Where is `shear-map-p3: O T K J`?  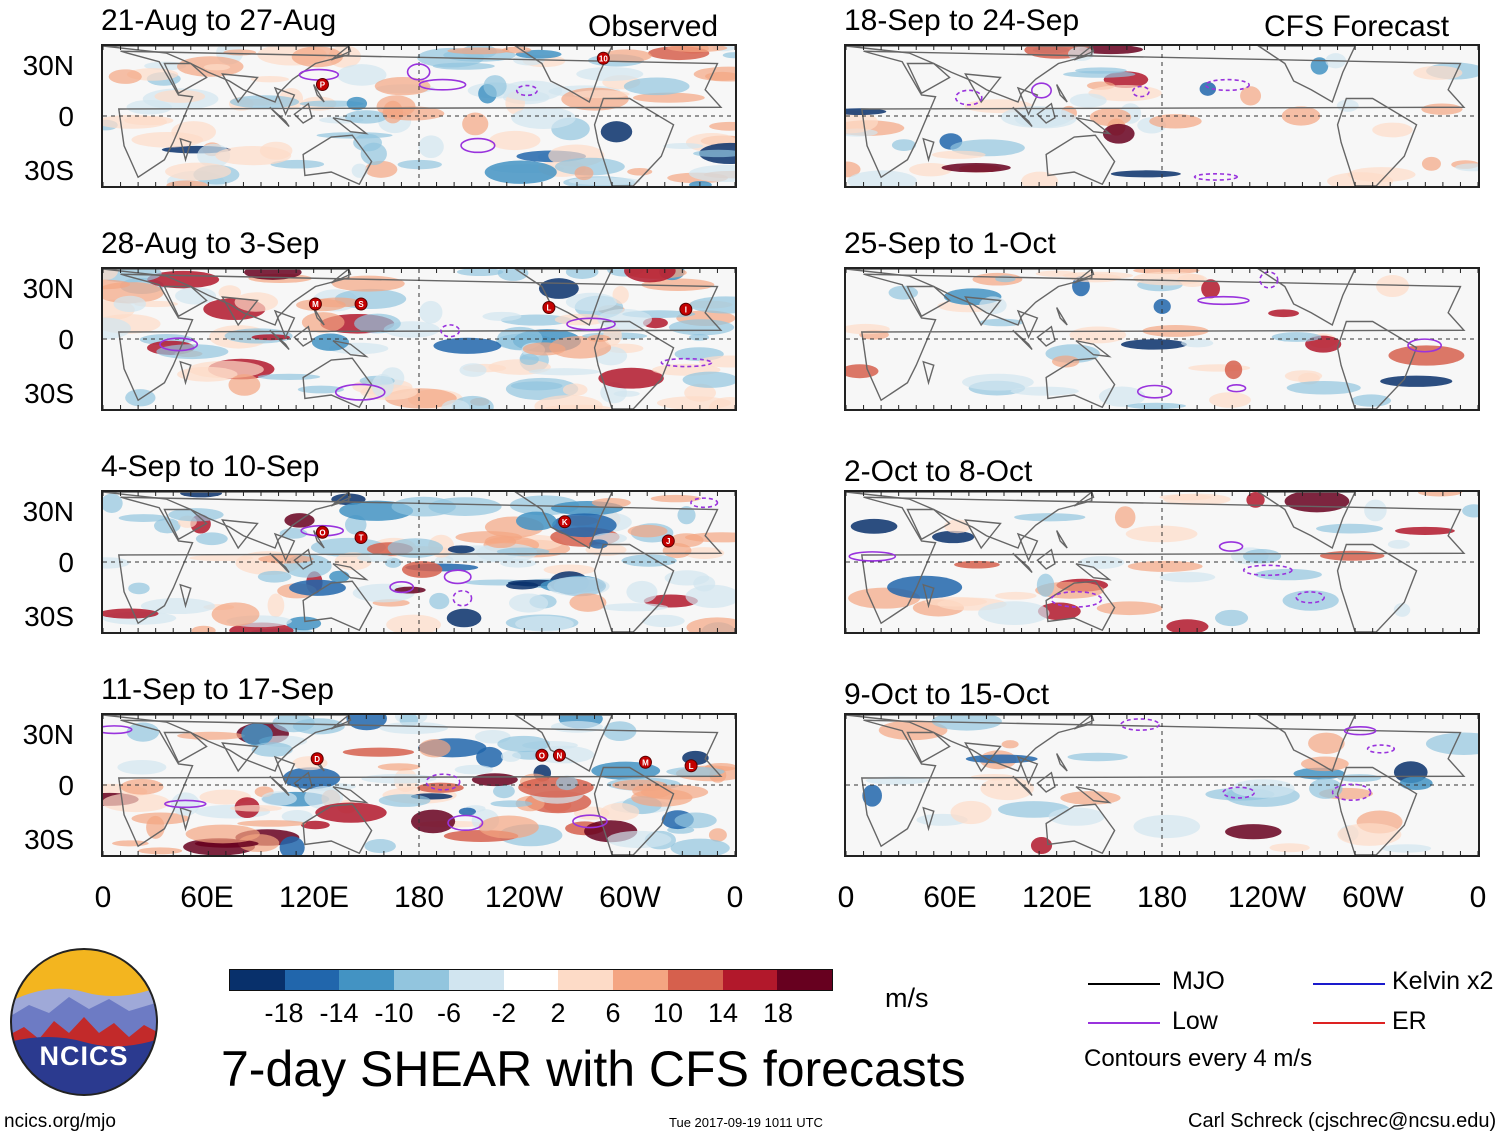
shear-map-p3: O T K J is located at coordinates (419, 562).